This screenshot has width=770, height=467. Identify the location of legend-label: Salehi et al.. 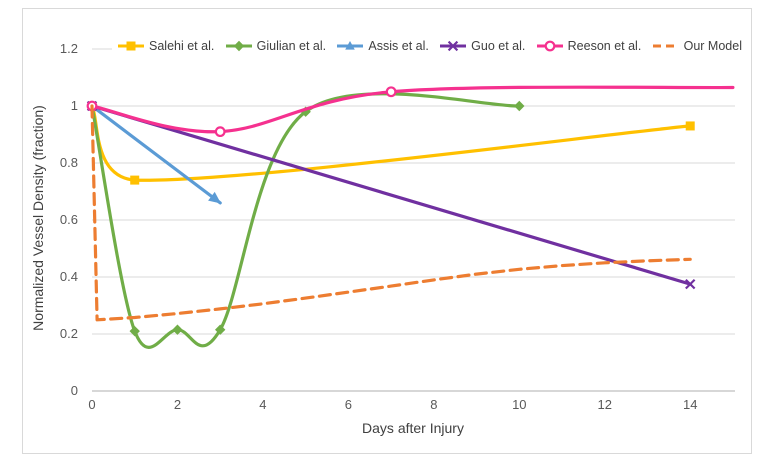
(182, 46).